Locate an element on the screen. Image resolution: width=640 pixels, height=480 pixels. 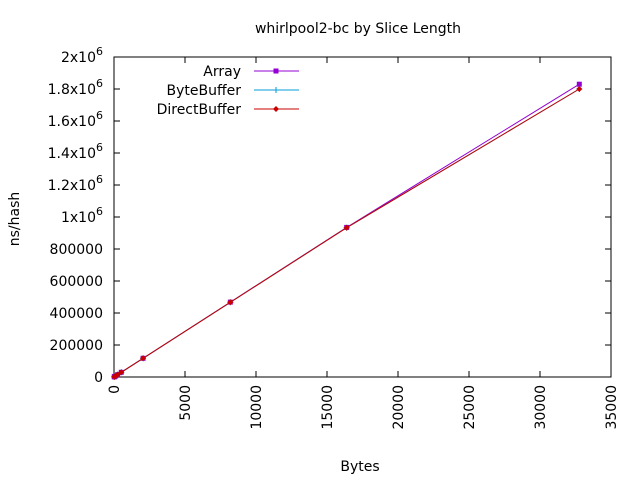
y-tick-mantissa: 800000 is located at coordinates (76, 250).